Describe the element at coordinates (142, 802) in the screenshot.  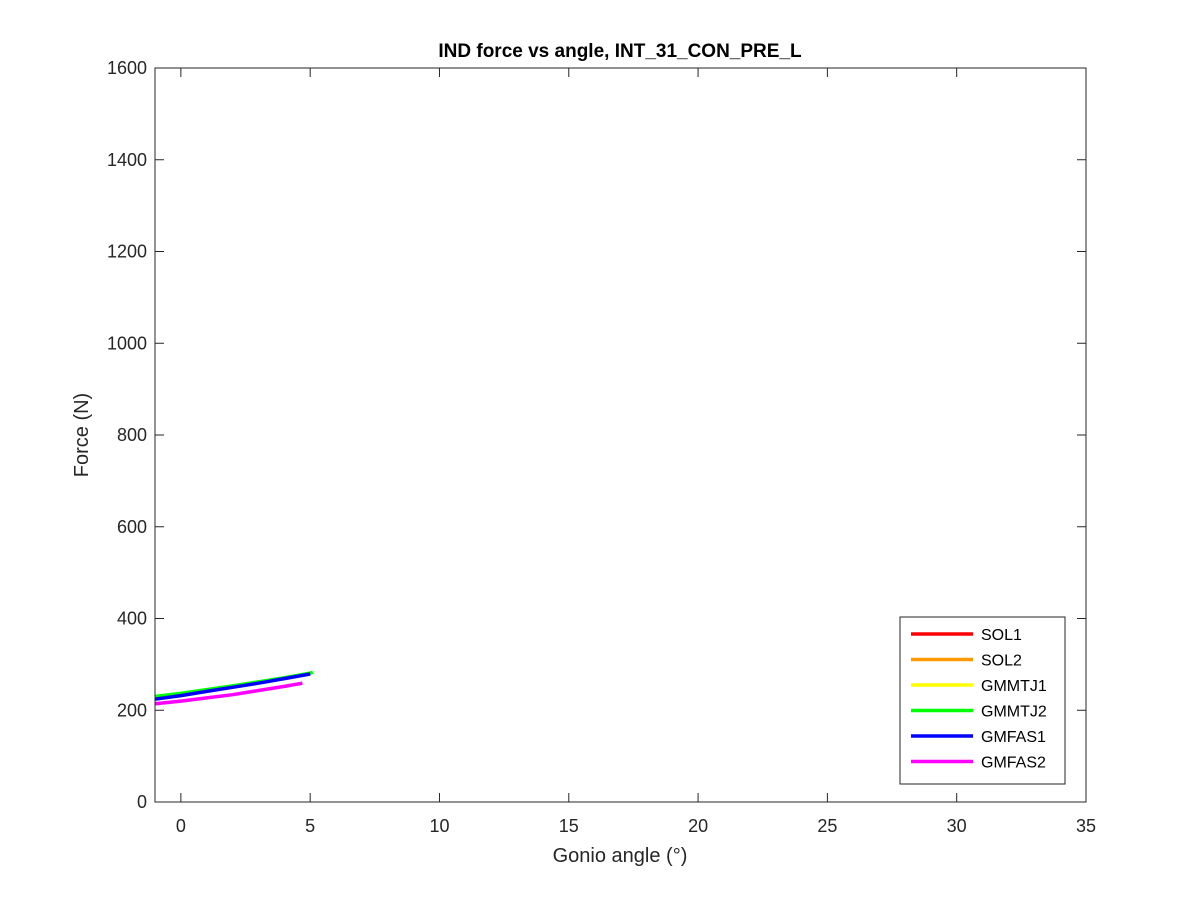
I see `y-tick-label: 0` at that location.